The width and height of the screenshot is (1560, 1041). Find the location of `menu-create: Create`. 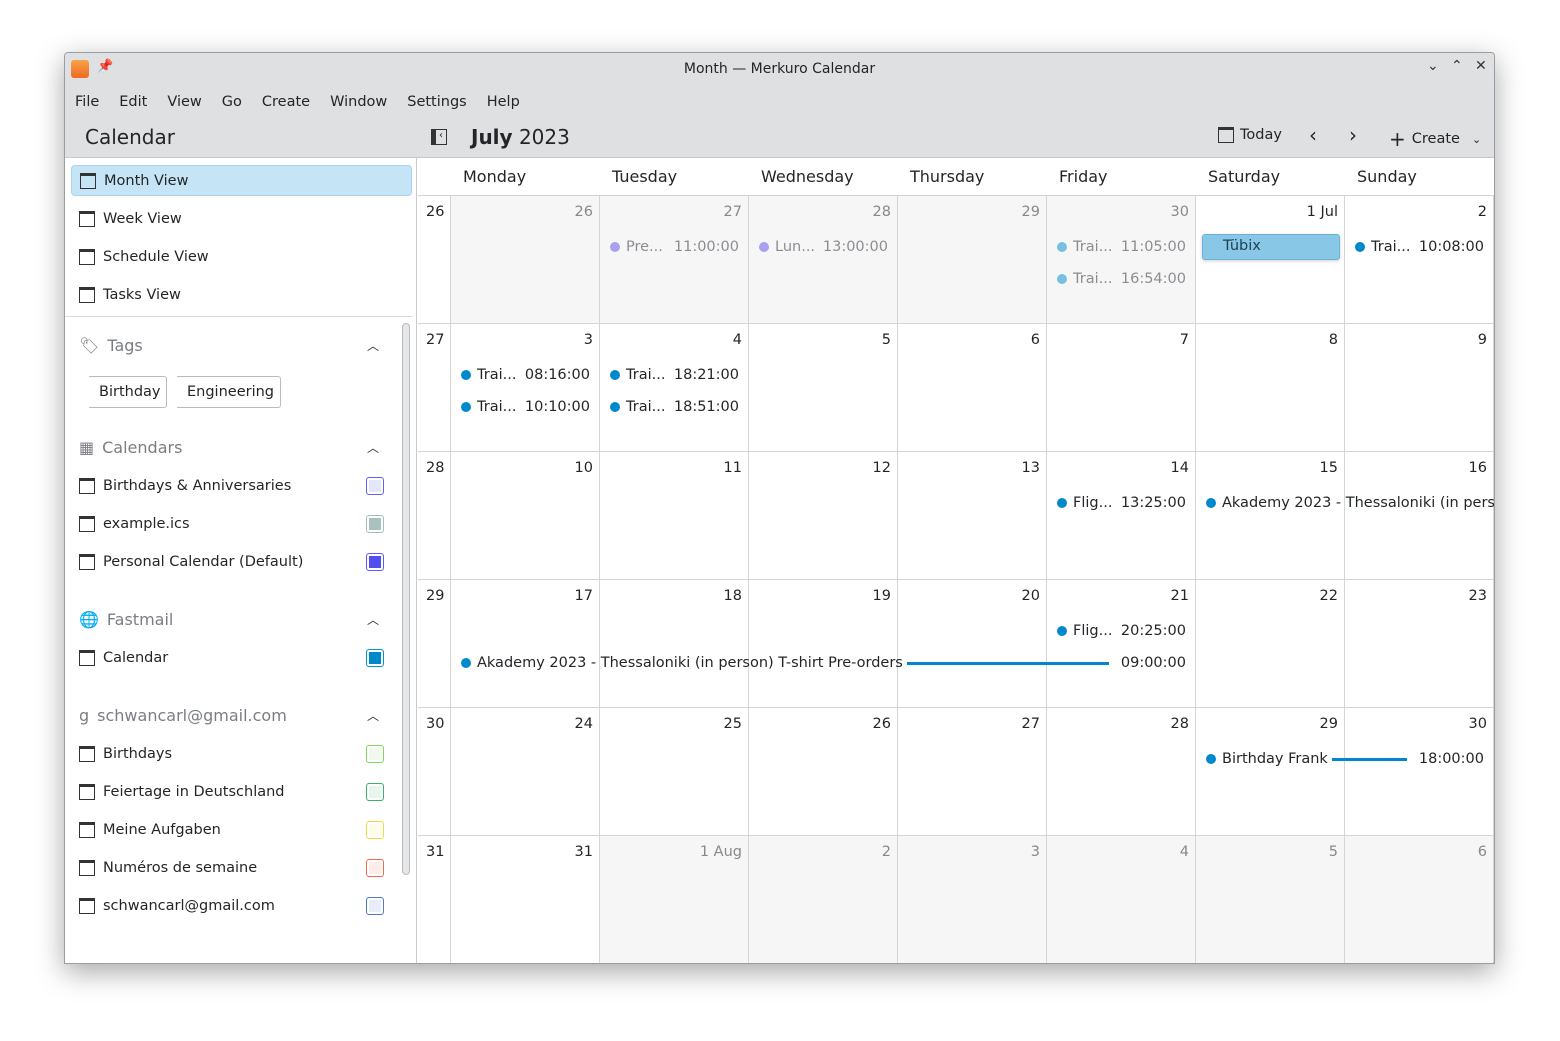

menu-create: Create is located at coordinates (286, 102).